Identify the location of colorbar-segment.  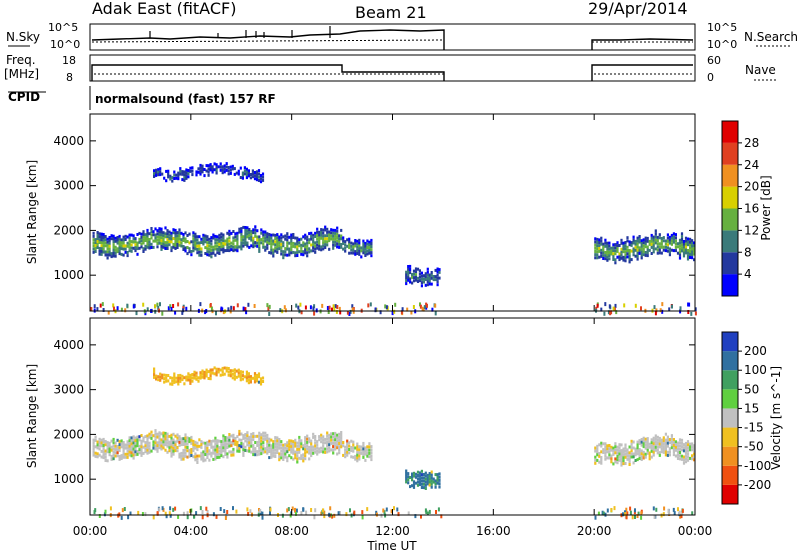
(730, 153).